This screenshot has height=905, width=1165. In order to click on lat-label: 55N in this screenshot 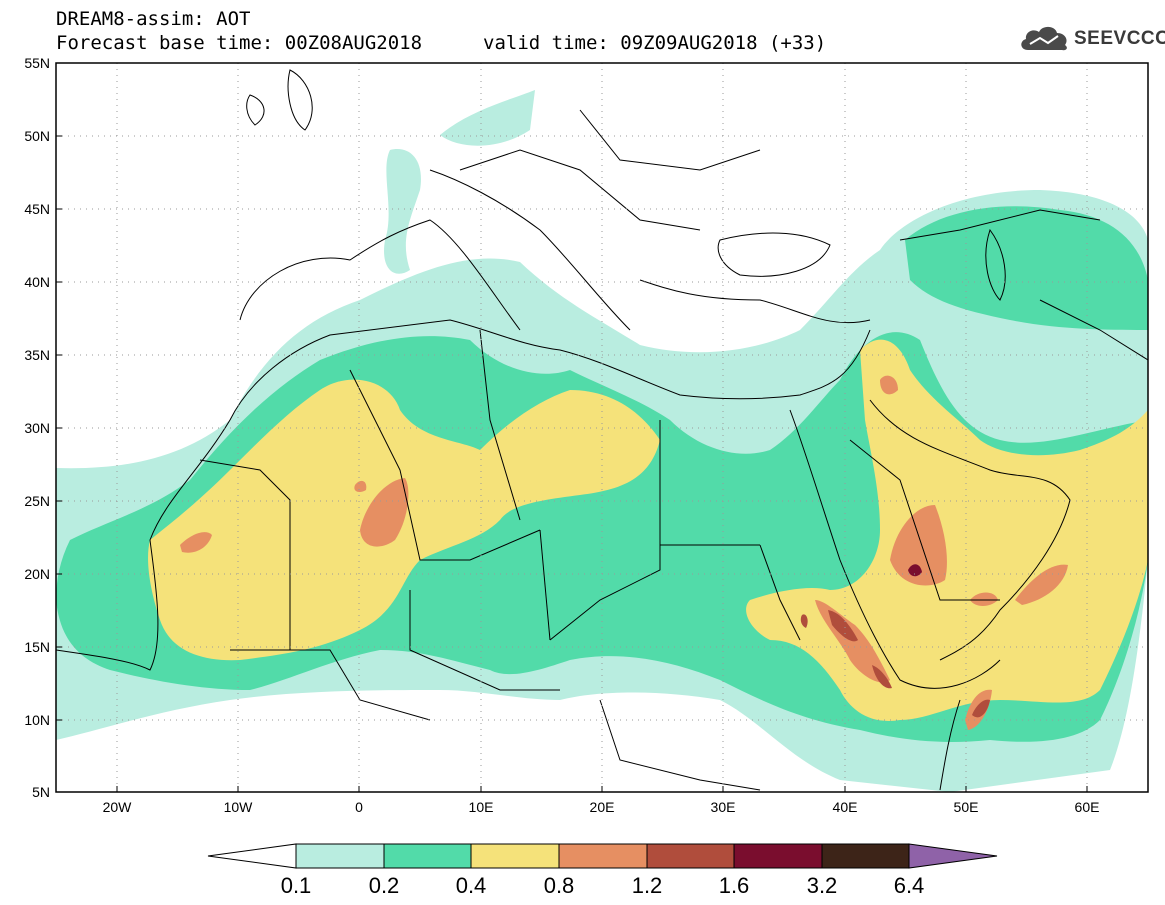, I will do `click(37, 63)`.